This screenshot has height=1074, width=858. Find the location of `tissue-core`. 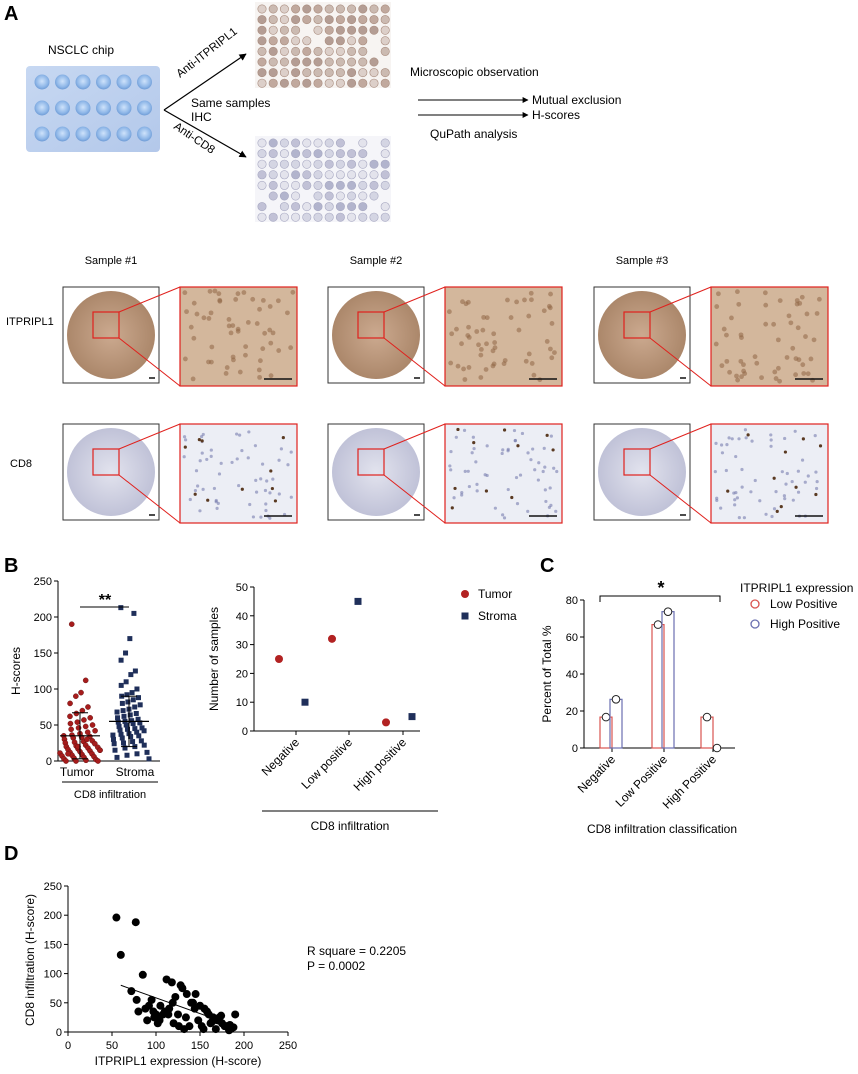

tissue-core is located at coordinates (111, 335).